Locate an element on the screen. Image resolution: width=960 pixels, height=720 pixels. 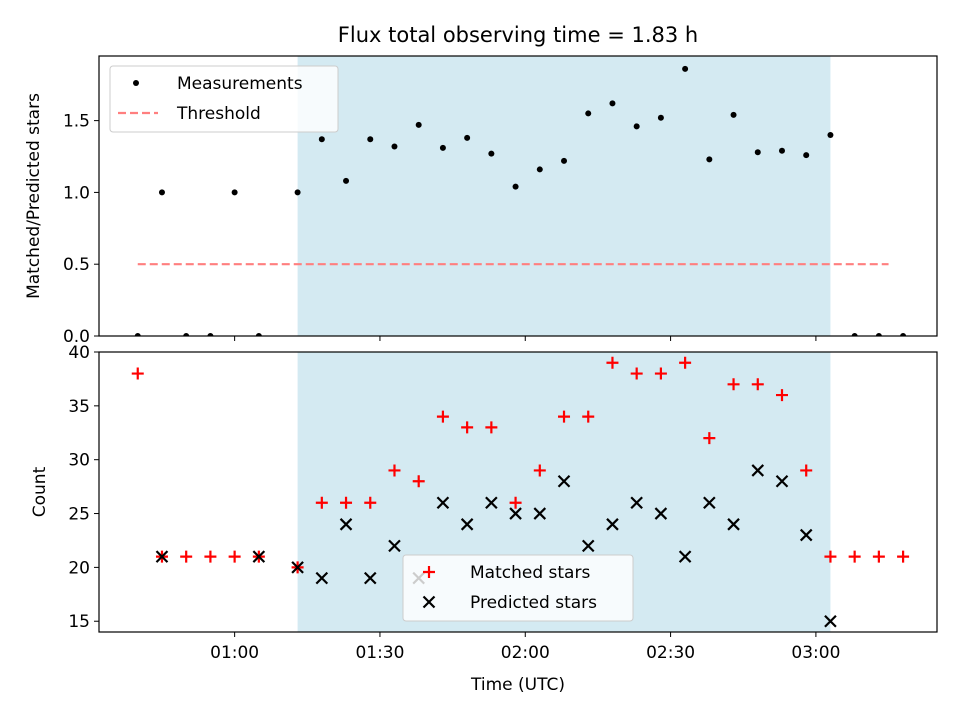
bottom-ytick-label: 20 is located at coordinates (79, 568).